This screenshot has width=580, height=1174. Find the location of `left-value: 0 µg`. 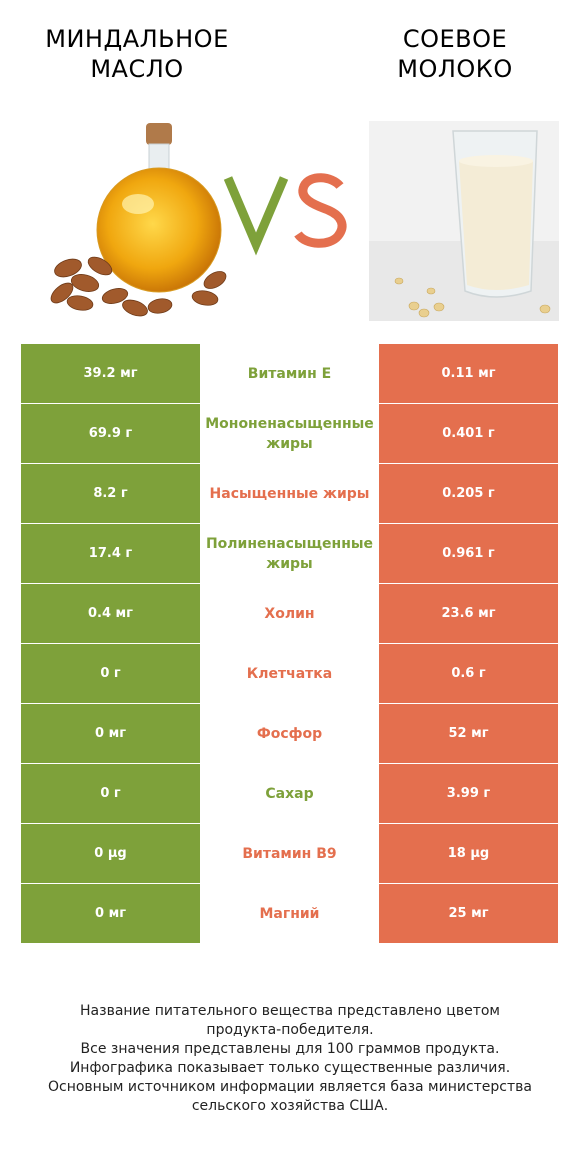

left-value: 0 µg is located at coordinates (110, 853).